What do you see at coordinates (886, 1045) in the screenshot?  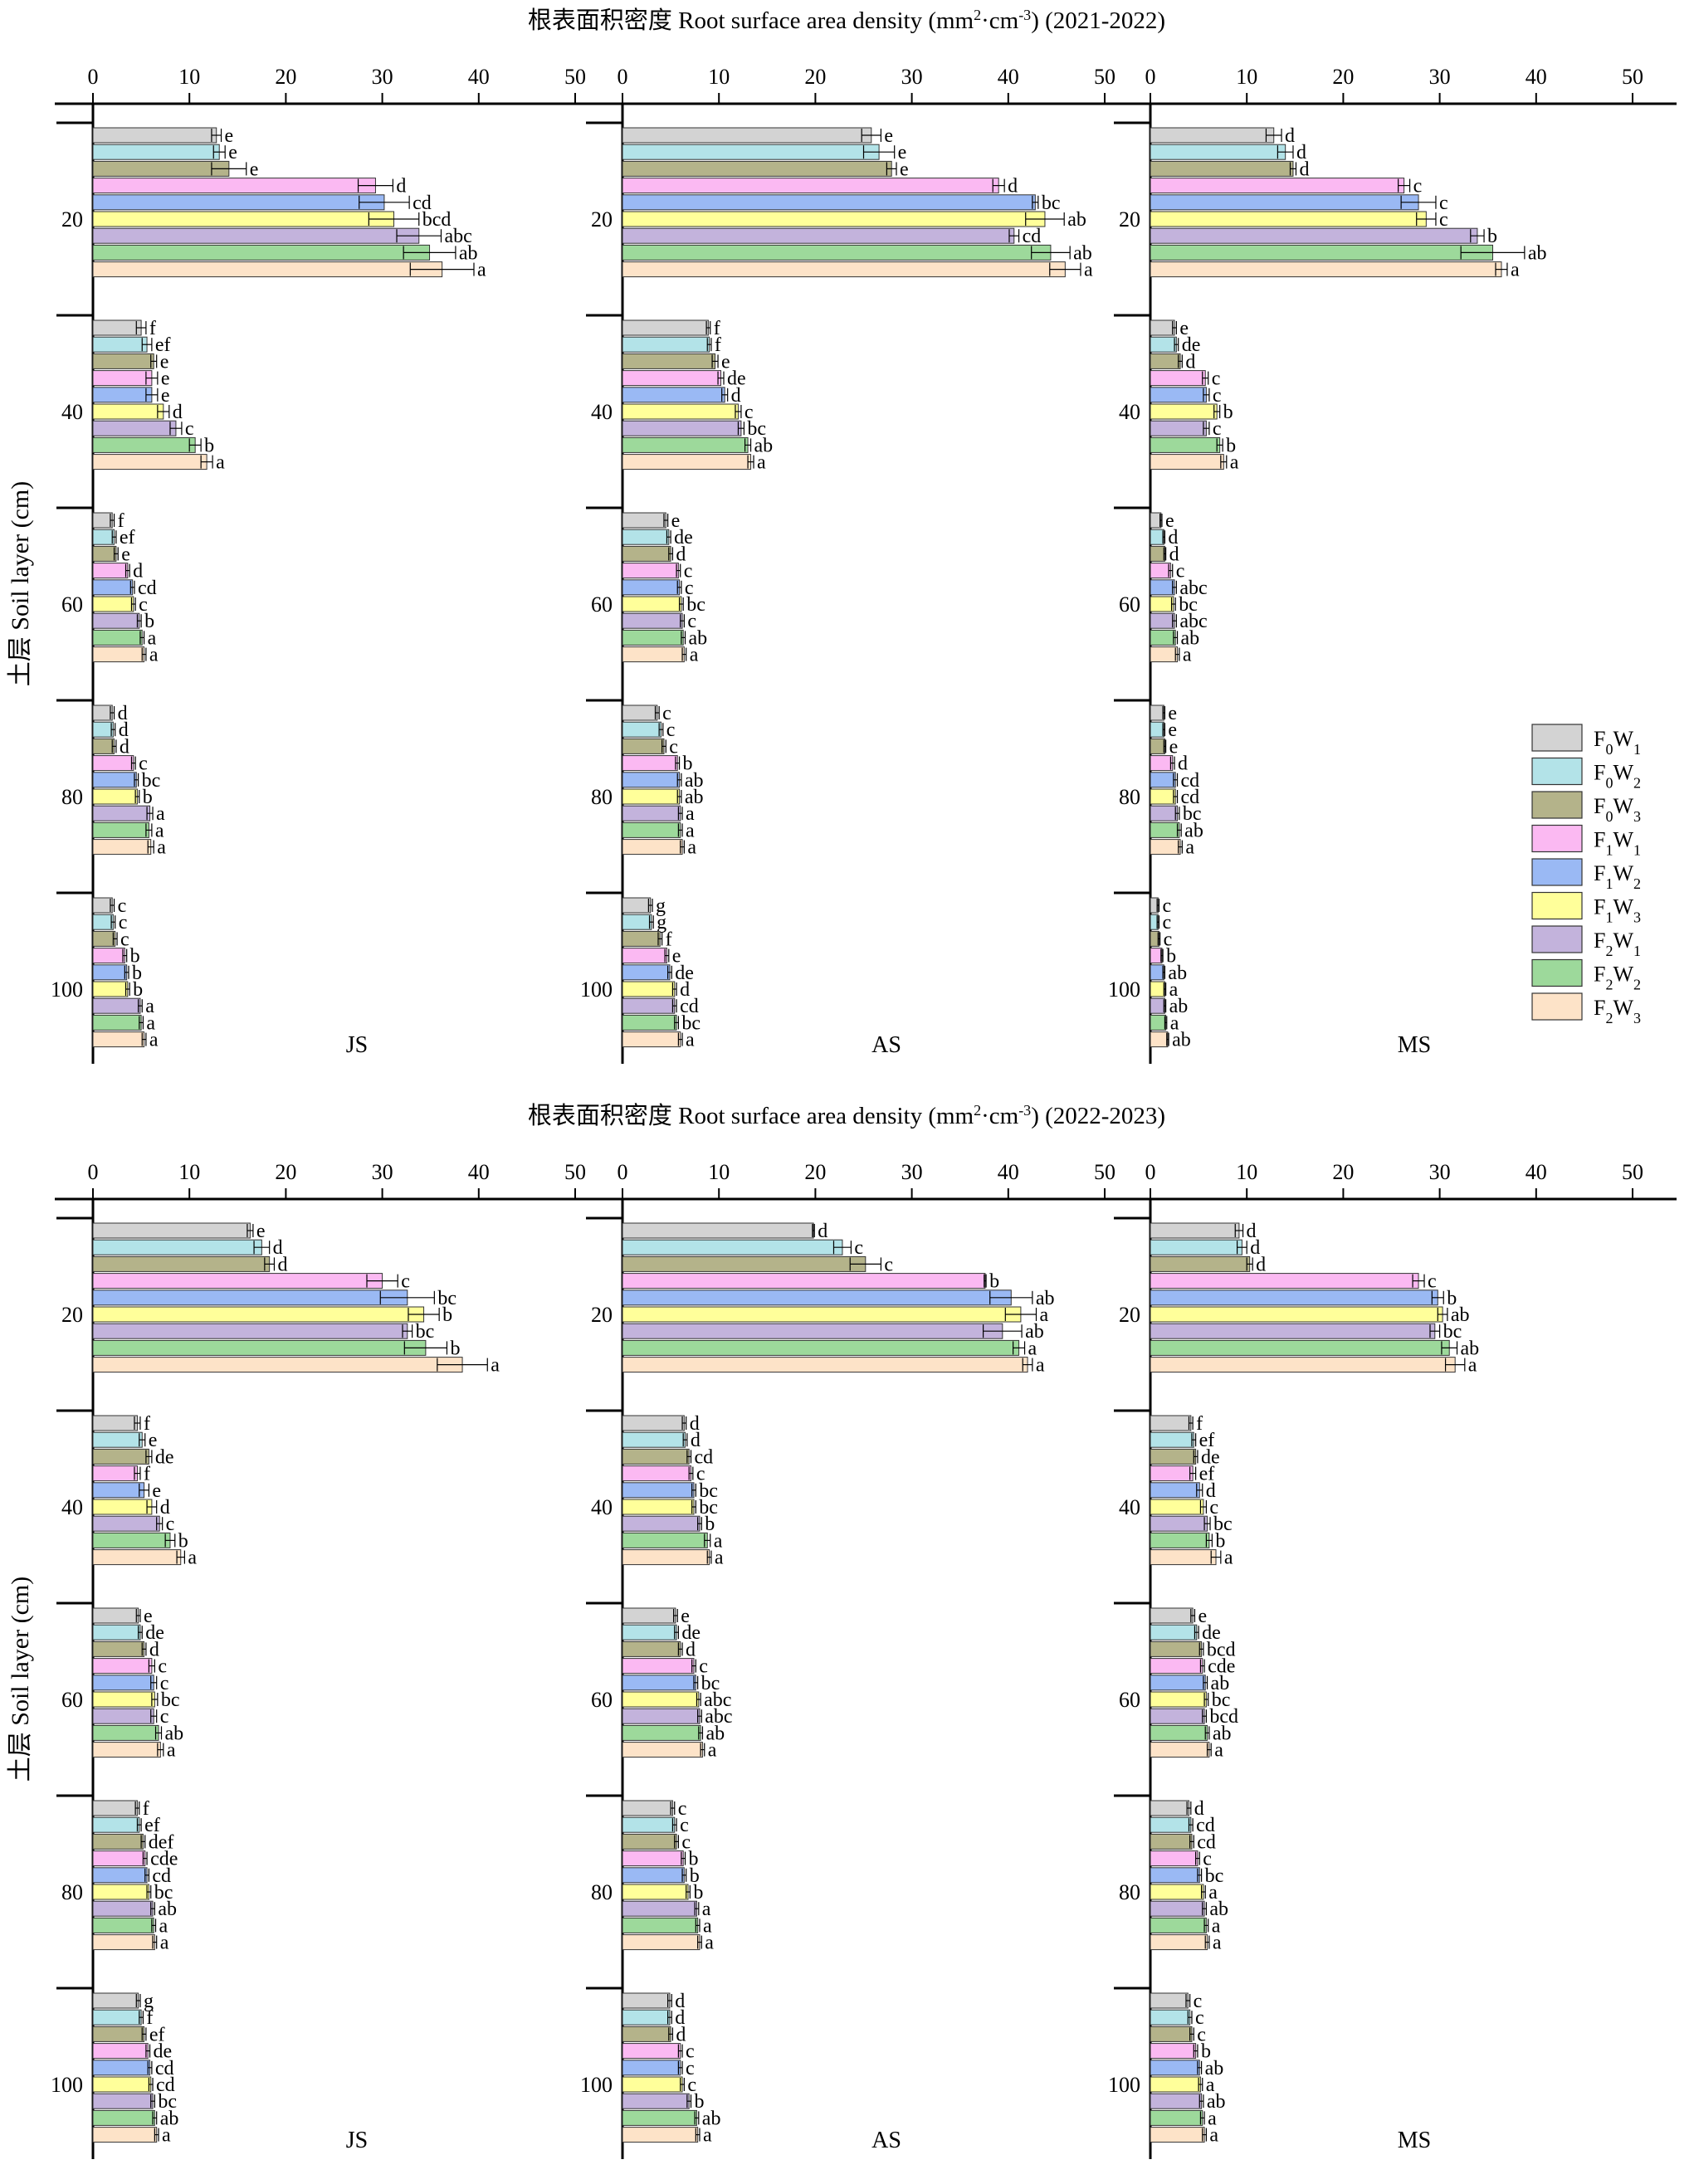 I see `site-label: AS` at bounding box center [886, 1045].